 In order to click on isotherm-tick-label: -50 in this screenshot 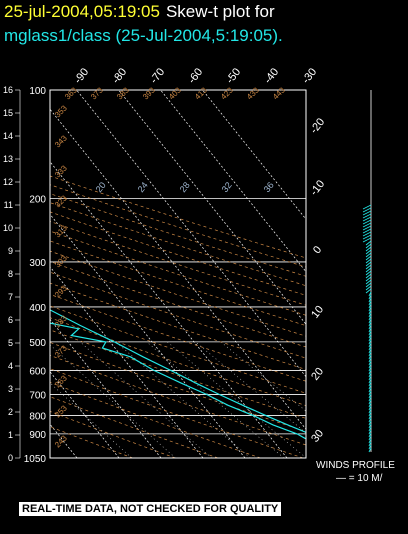, I will do `click(233, 76)`.